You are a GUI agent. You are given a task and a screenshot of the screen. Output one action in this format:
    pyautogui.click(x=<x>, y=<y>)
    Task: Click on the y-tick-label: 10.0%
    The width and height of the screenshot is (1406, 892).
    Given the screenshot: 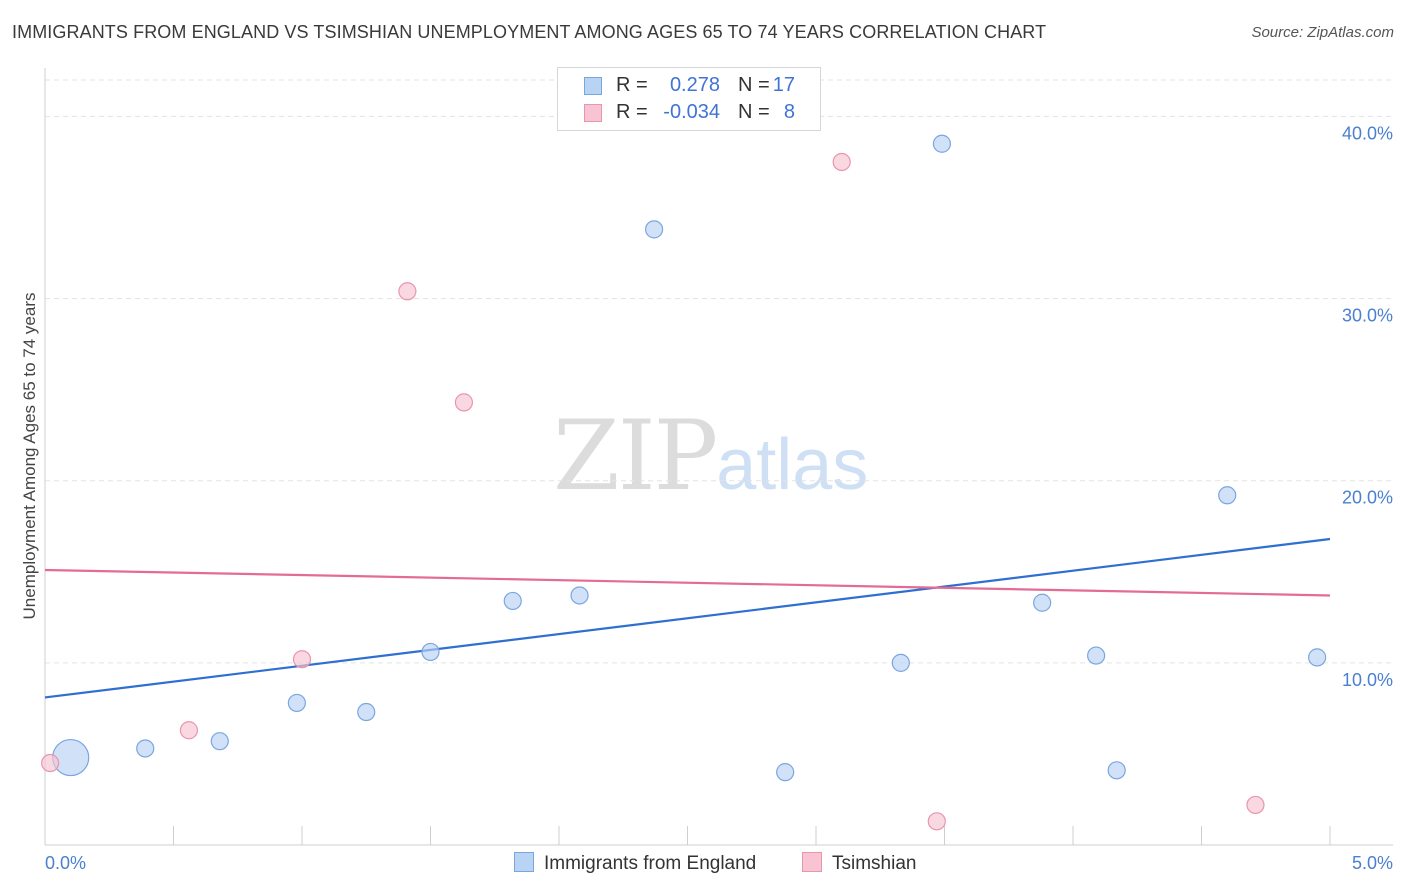 What is the action you would take?
    pyautogui.click(x=1367, y=680)
    